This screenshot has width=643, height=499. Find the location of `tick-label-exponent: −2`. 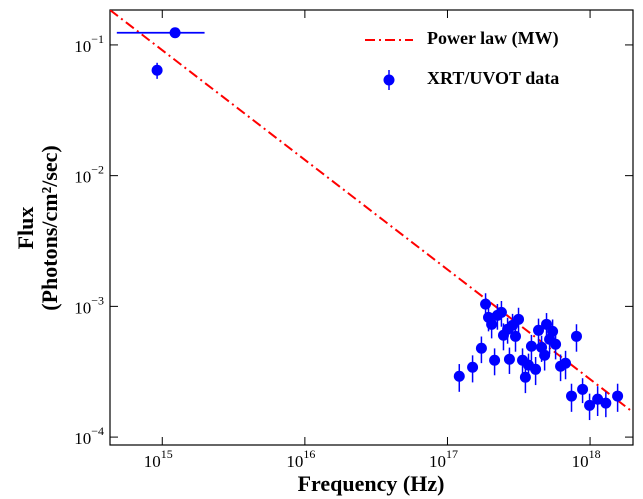

tick-label-exponent: −2 is located at coordinates (97, 169).